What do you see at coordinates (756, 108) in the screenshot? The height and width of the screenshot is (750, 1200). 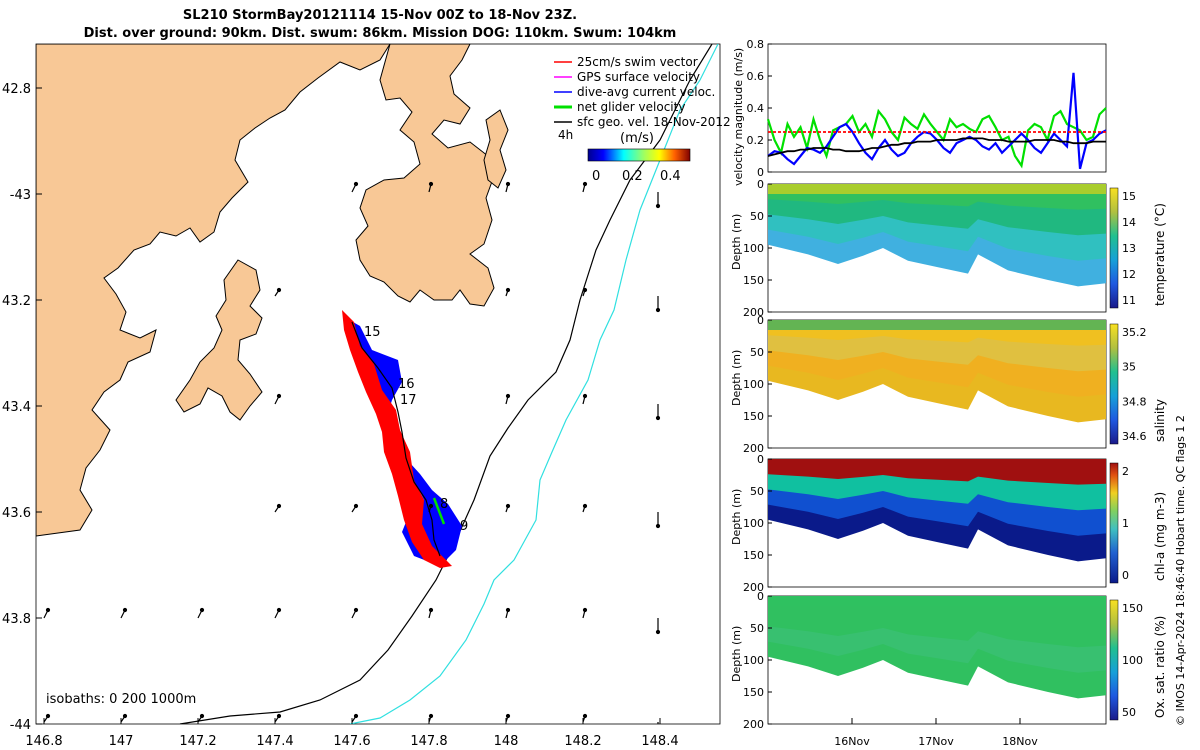 I see `vel-ytick-2: 0.4` at bounding box center [756, 108].